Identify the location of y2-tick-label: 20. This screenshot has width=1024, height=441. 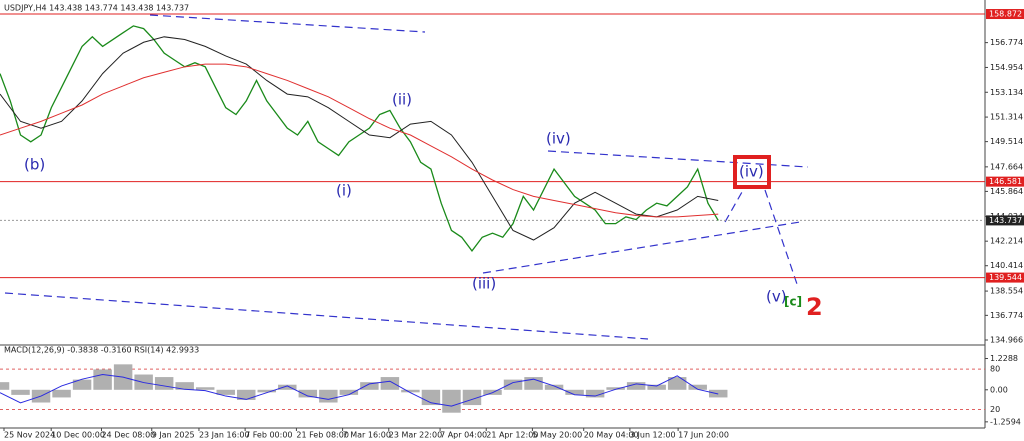
(995, 409).